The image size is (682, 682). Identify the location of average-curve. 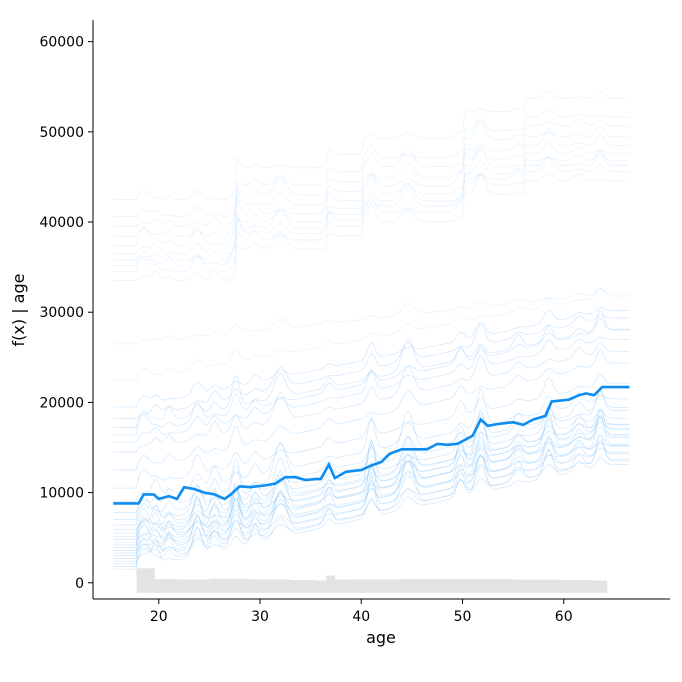
(371, 445).